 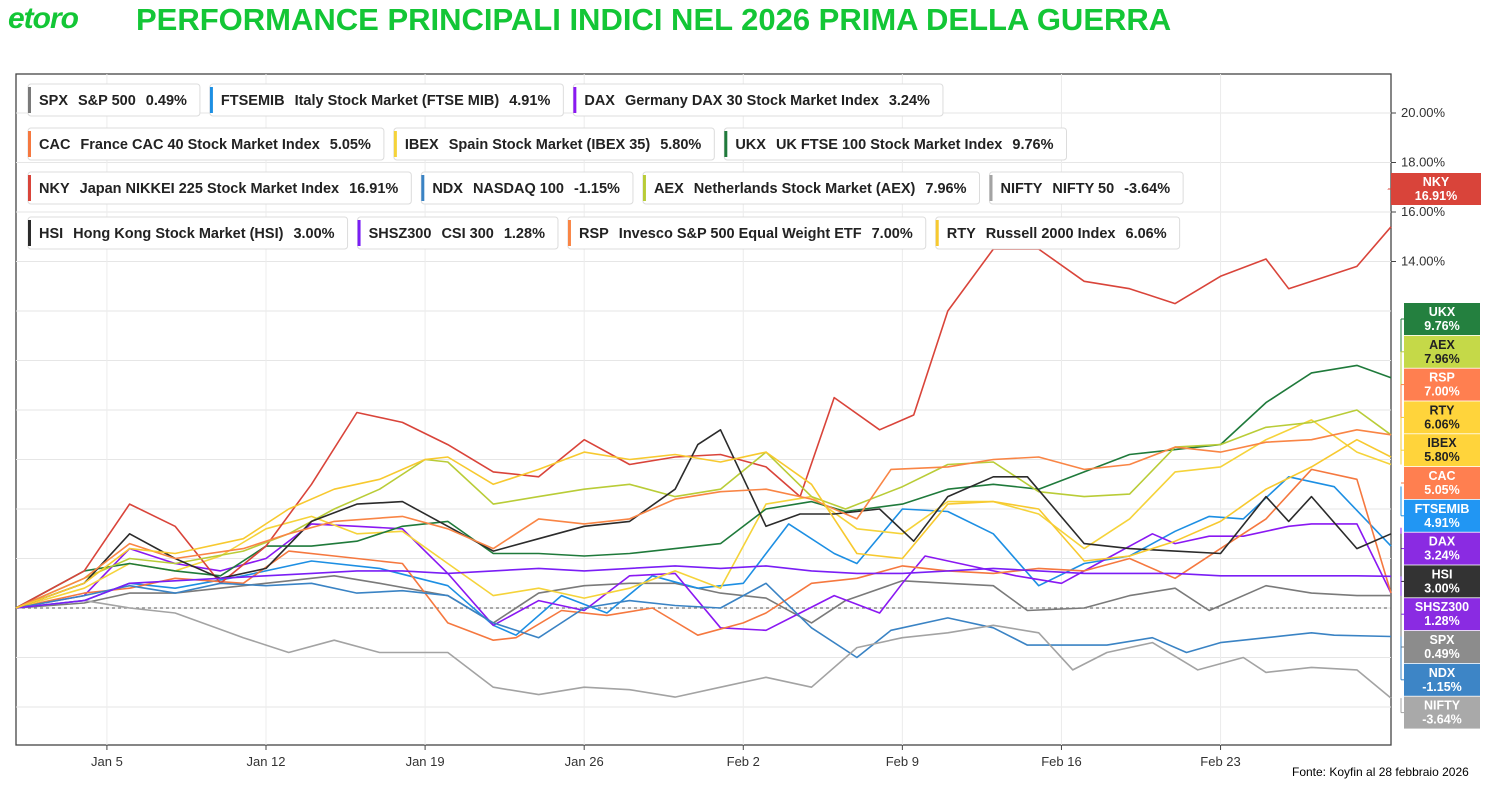 What do you see at coordinates (43, 18) in the screenshot?
I see `etoro-logo: etoro` at bounding box center [43, 18].